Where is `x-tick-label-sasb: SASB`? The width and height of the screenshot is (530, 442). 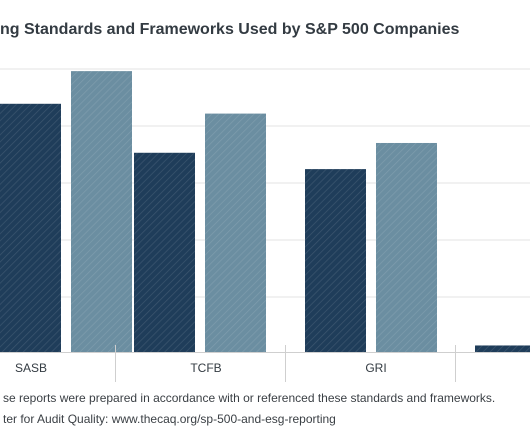 x-tick-label-sasb: SASB is located at coordinates (31, 368).